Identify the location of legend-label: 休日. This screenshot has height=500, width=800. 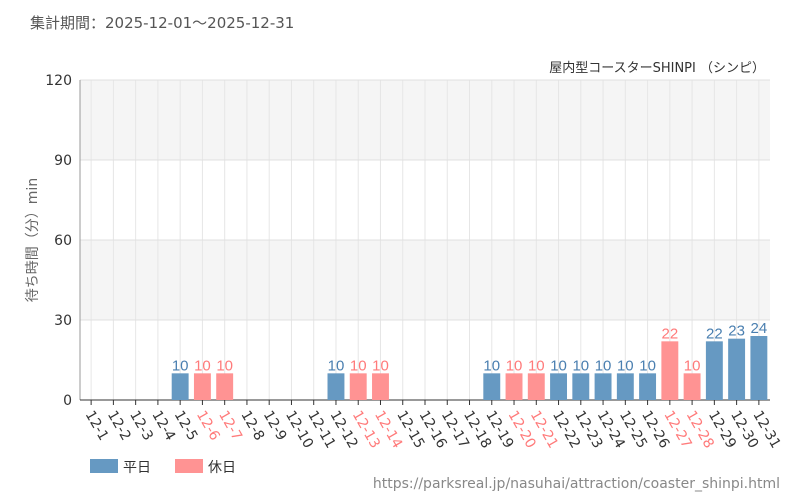
(222, 468).